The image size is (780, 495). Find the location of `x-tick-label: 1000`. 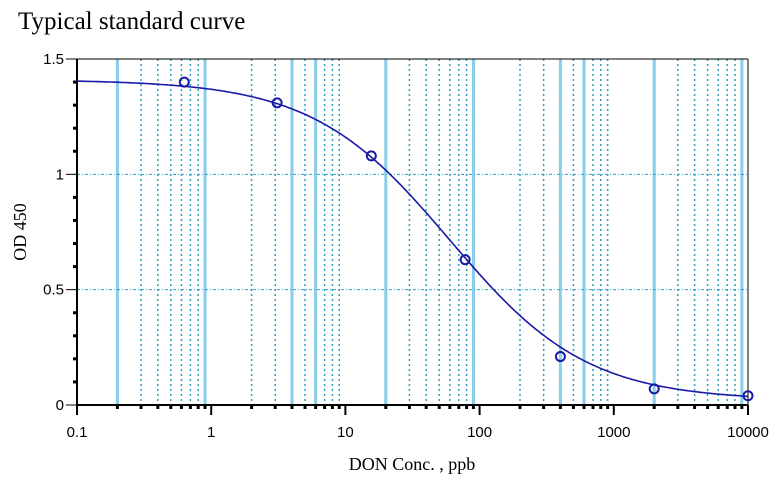

x-tick-label: 1000 is located at coordinates (613, 432).